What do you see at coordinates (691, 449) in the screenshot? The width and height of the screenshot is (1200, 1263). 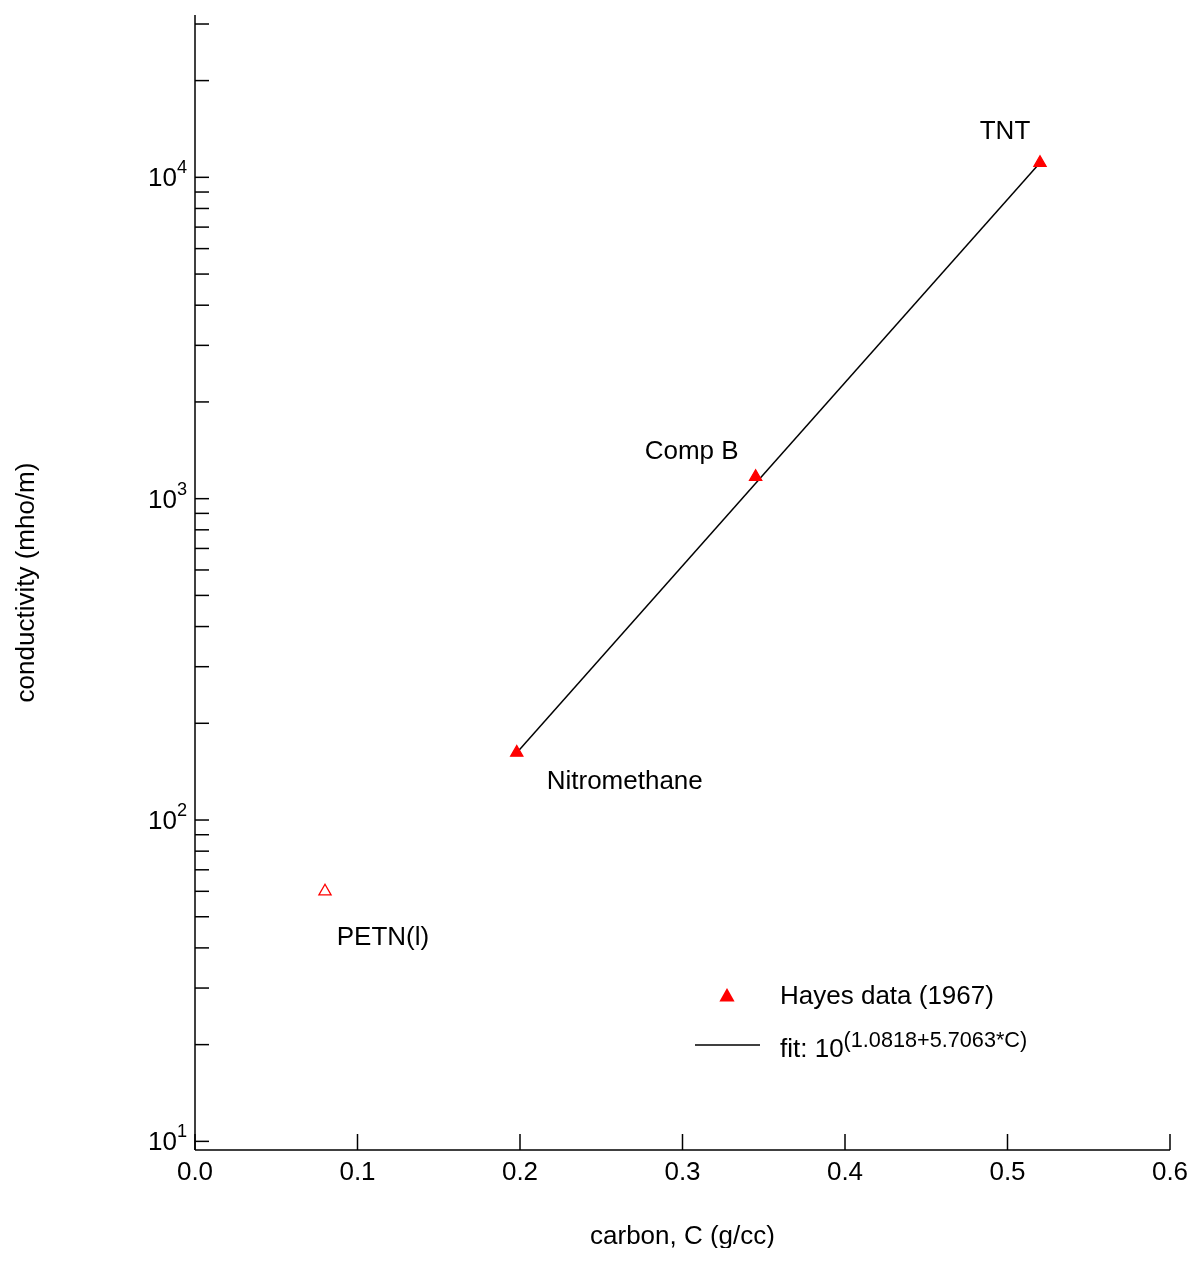 I see `annotation: Comp B` at bounding box center [691, 449].